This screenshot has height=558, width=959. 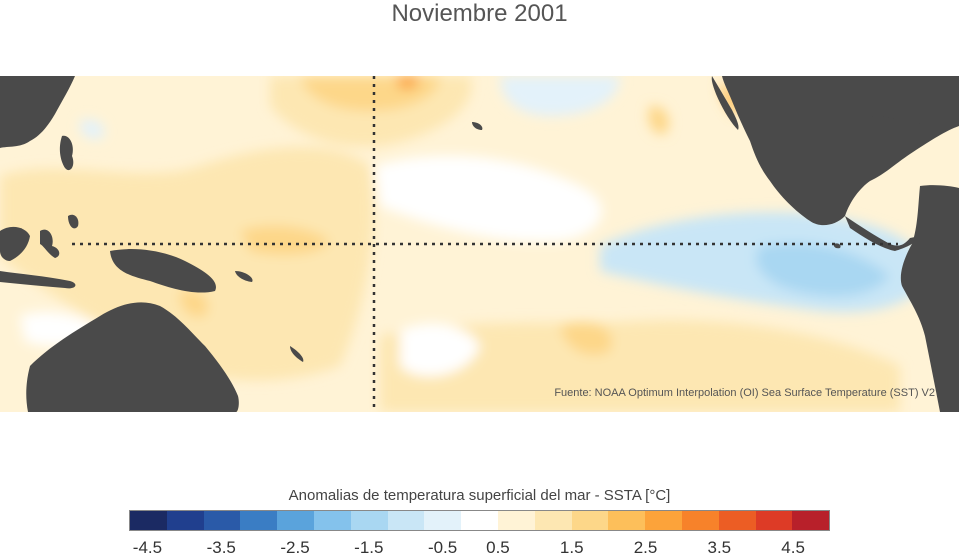 What do you see at coordinates (479, 13) in the screenshot?
I see `map-title: Noviembre 2001` at bounding box center [479, 13].